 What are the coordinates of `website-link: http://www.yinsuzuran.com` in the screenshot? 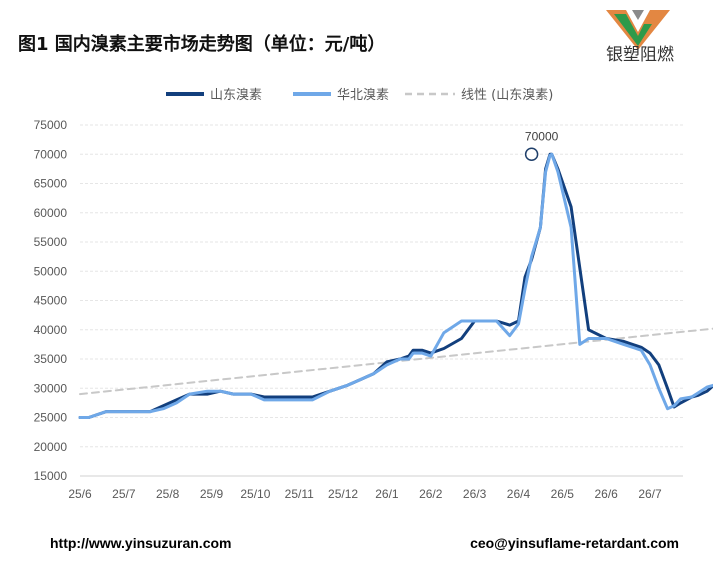 It's located at (141, 543).